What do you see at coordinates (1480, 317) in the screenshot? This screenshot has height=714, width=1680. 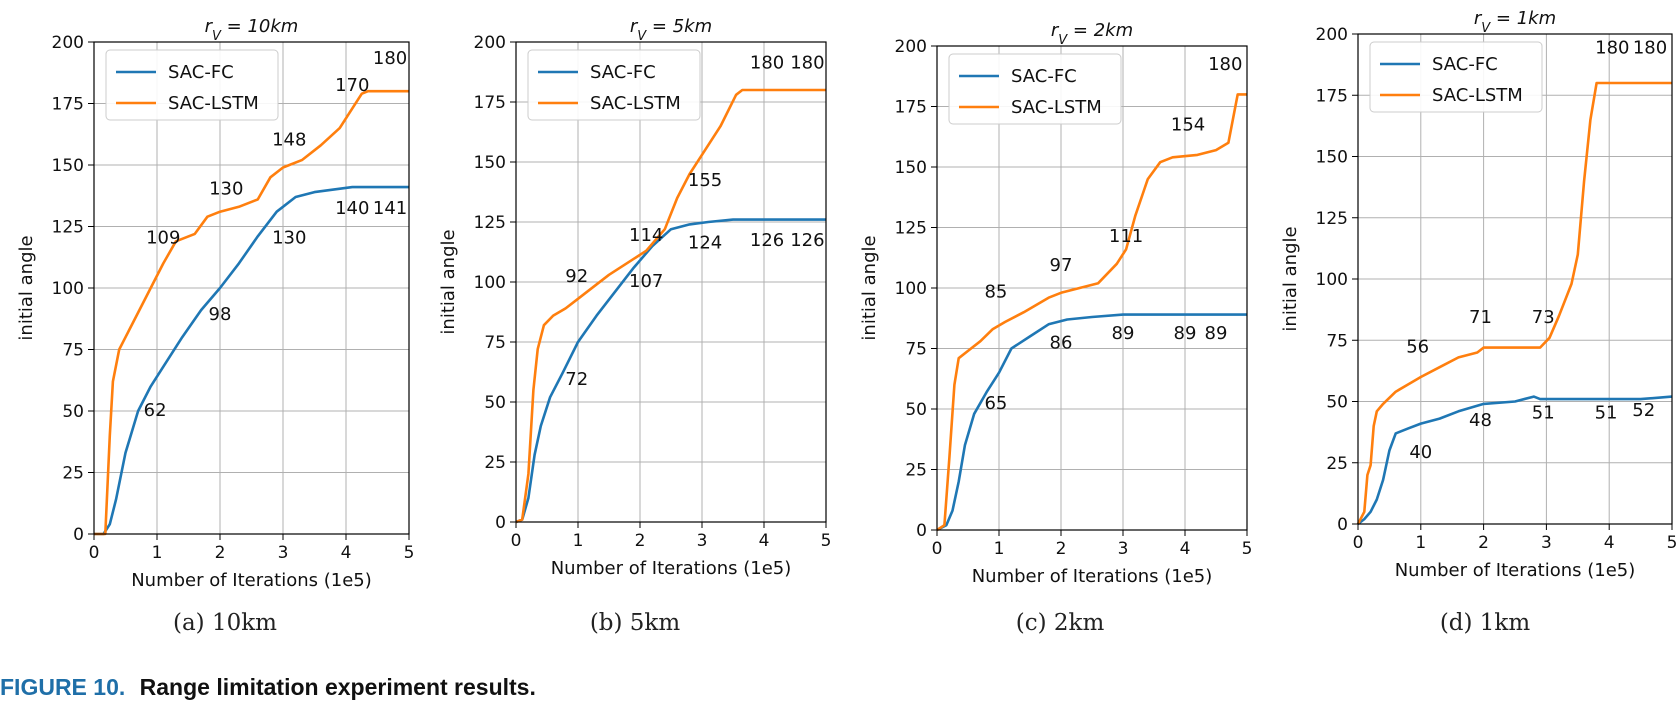 I see `data-annotation: 71` at bounding box center [1480, 317].